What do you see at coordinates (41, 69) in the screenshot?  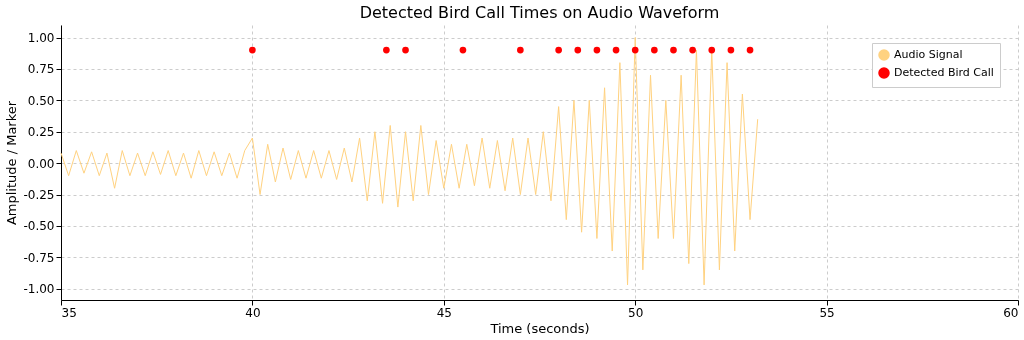 I see `y-tick-label: 0.75` at bounding box center [41, 69].